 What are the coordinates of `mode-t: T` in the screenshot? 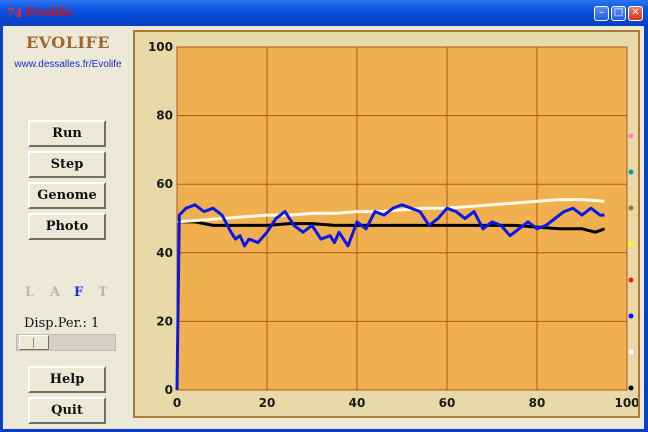 It's located at (103, 292).